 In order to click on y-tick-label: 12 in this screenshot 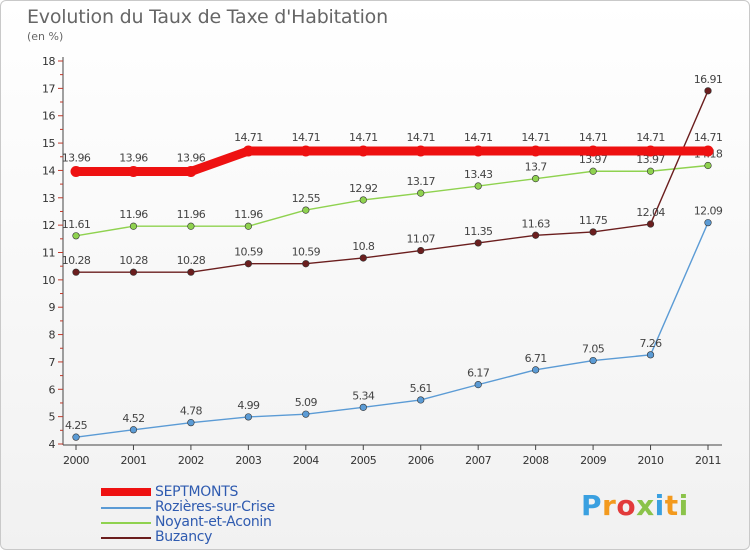, I will do `click(48, 225)`.